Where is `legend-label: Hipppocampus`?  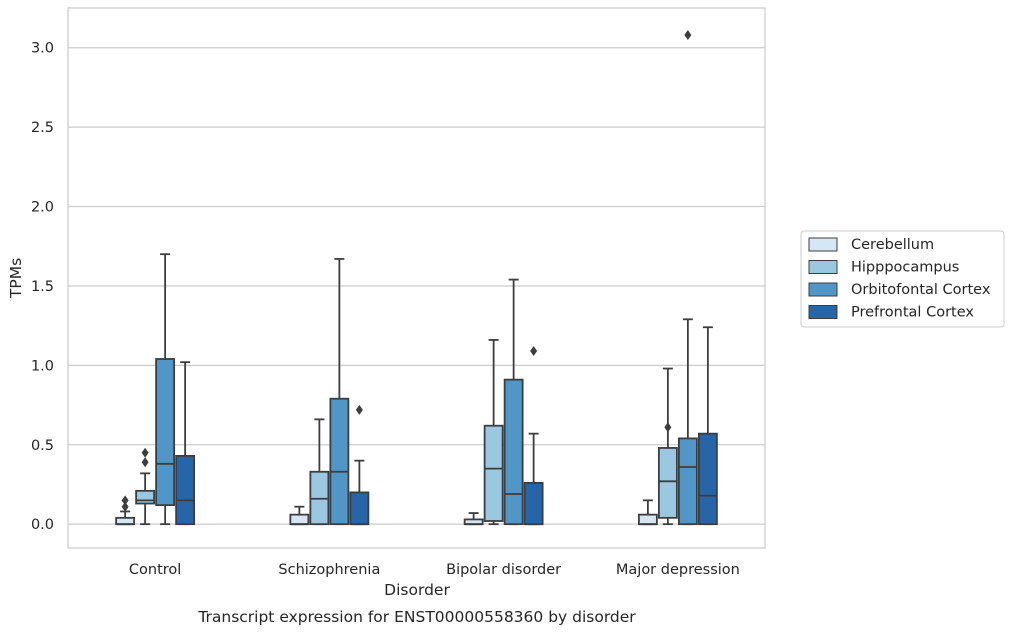
legend-label: Hipppocampus is located at coordinates (905, 268).